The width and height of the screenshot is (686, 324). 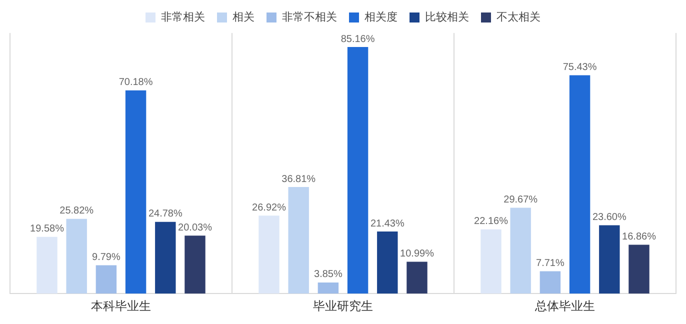 What do you see at coordinates (195, 228) in the screenshot?
I see `data-label: 20.03%` at bounding box center [195, 228].